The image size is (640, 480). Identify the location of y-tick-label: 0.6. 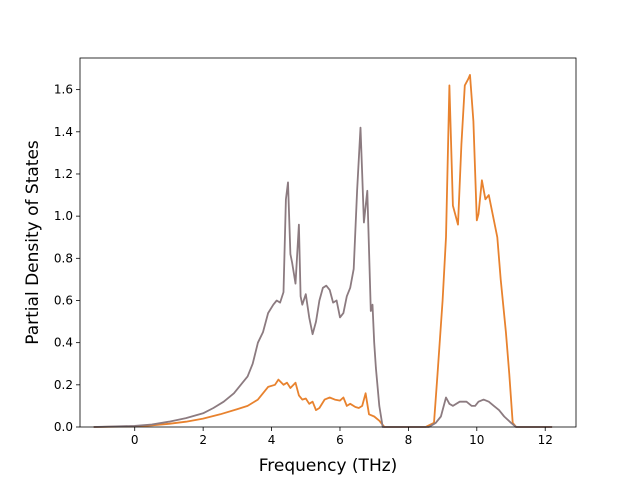
(63, 300).